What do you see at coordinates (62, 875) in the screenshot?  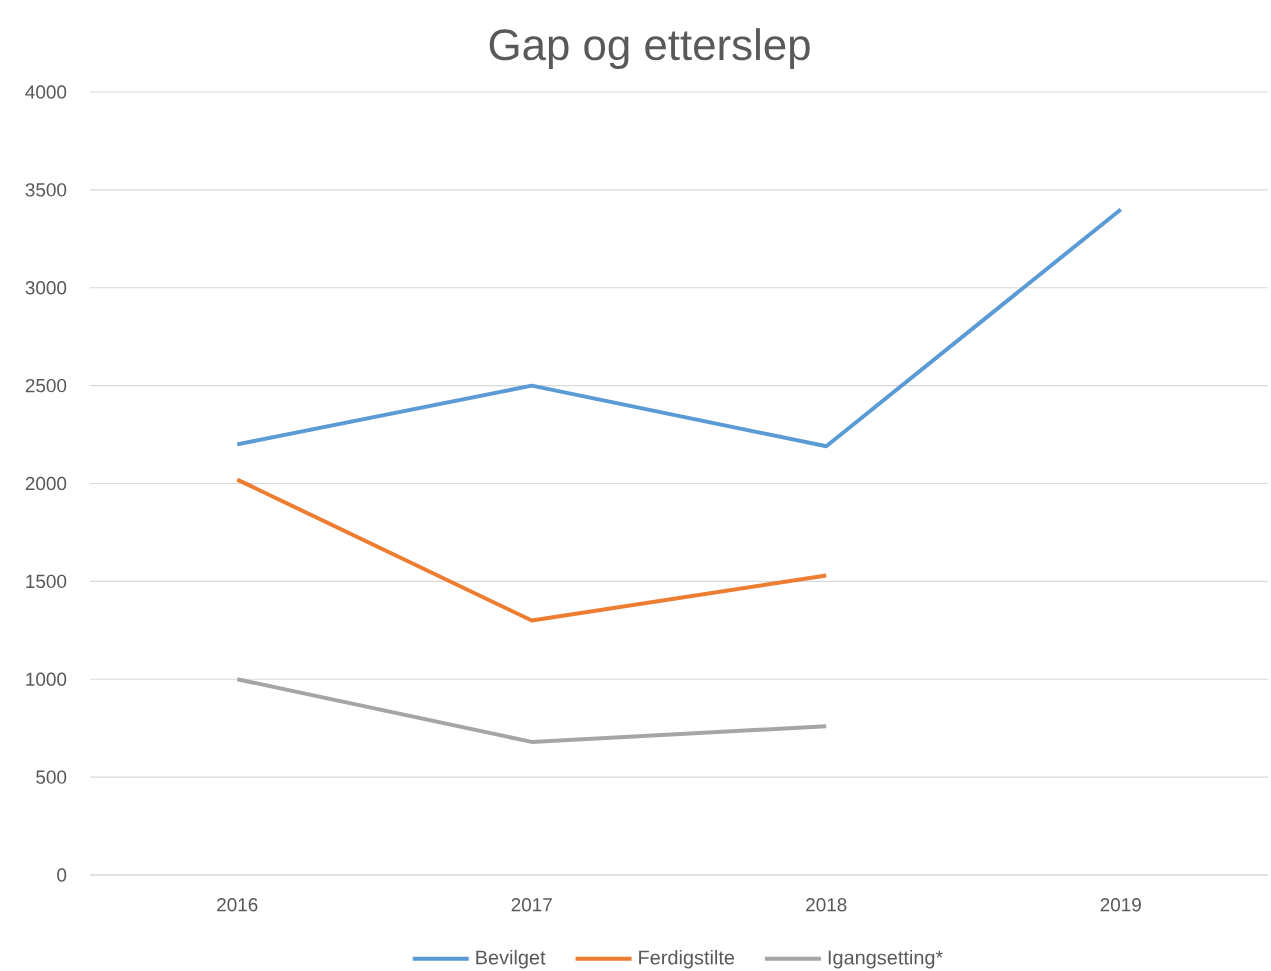 I see `y-tick-label: 0` at bounding box center [62, 875].